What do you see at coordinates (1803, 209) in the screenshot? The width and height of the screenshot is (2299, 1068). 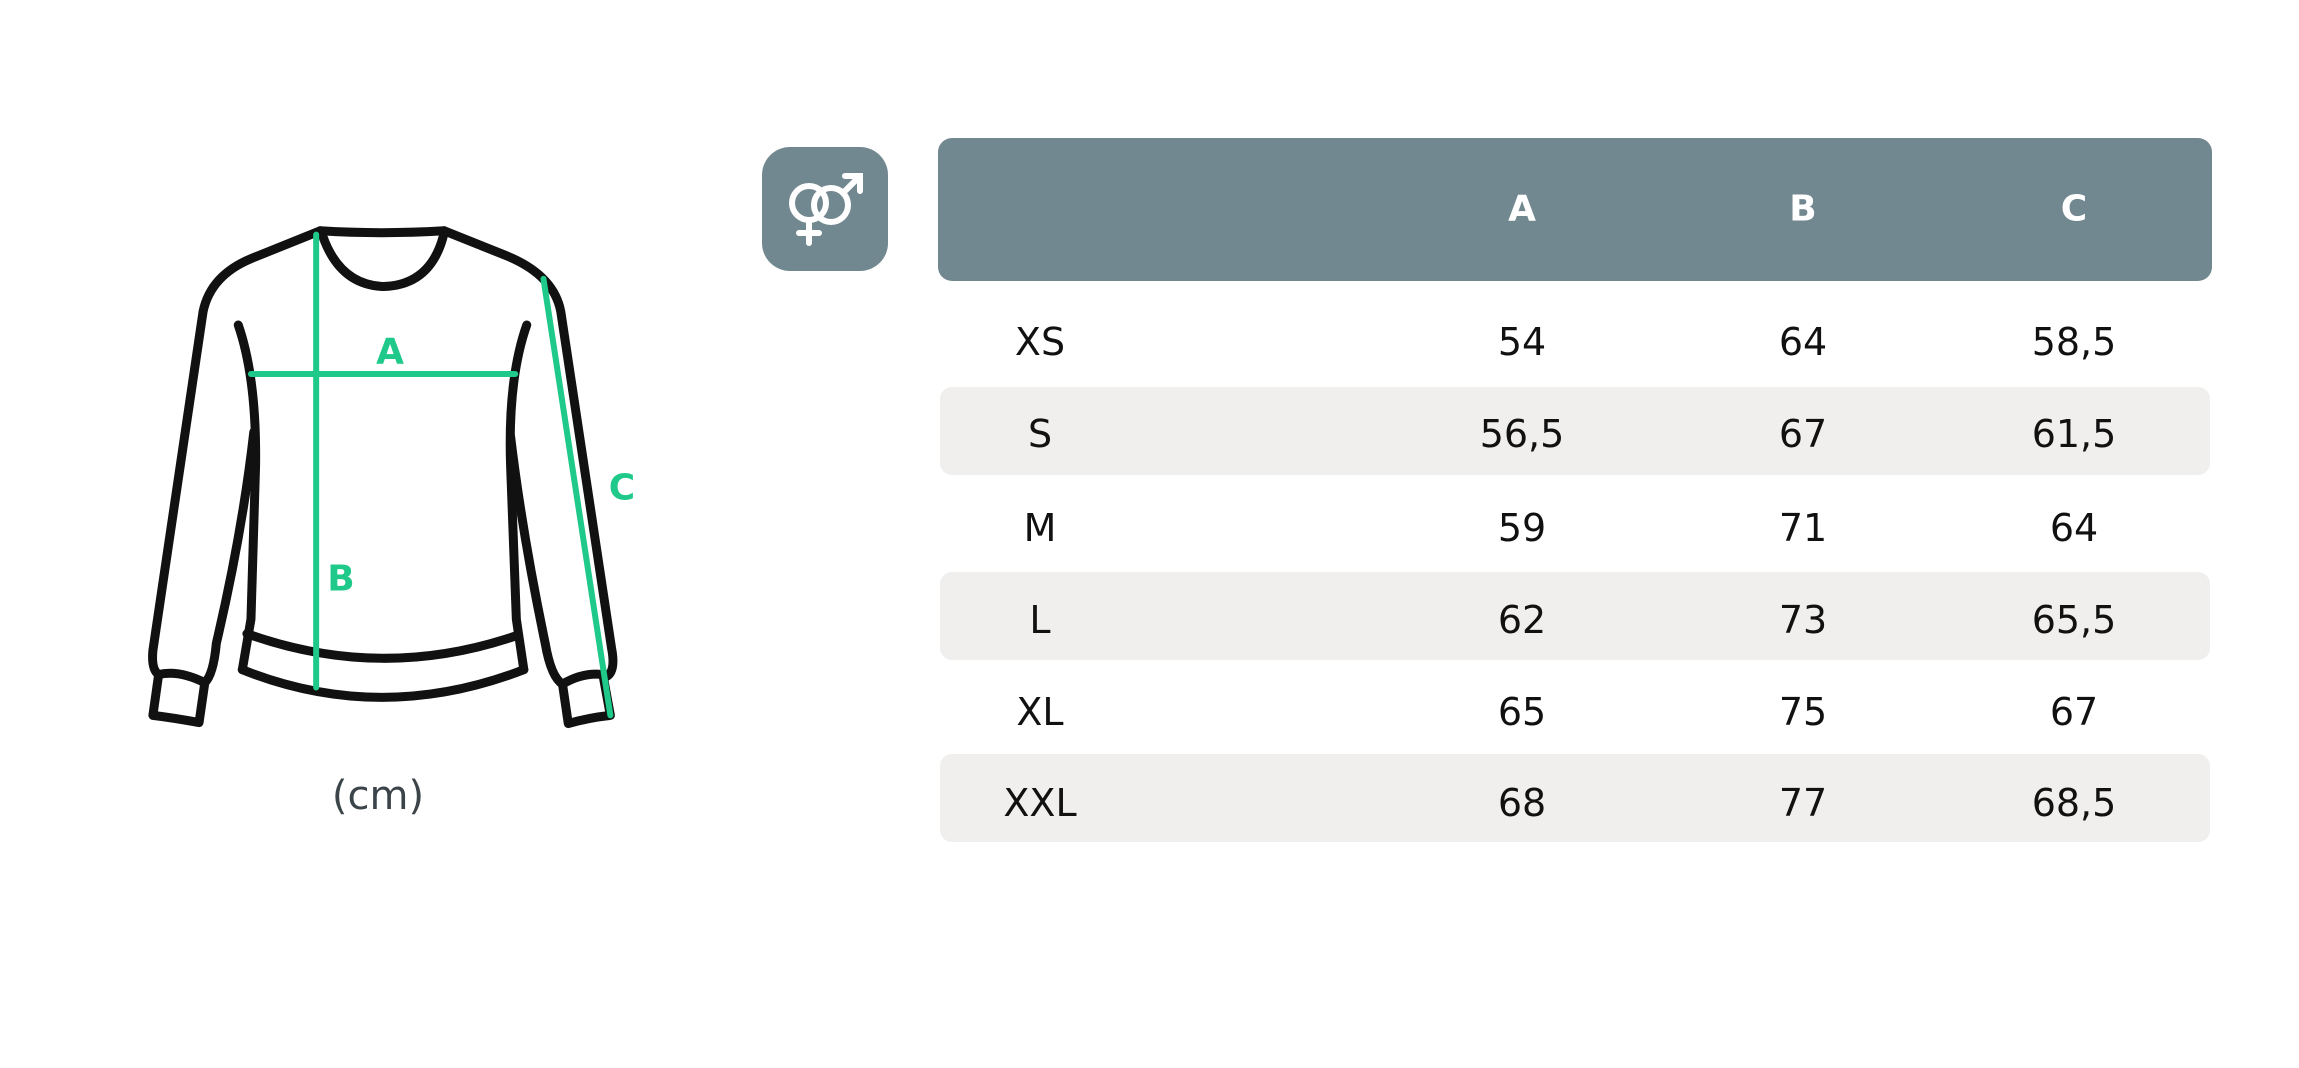 I see `column-header-b: B` at bounding box center [1803, 209].